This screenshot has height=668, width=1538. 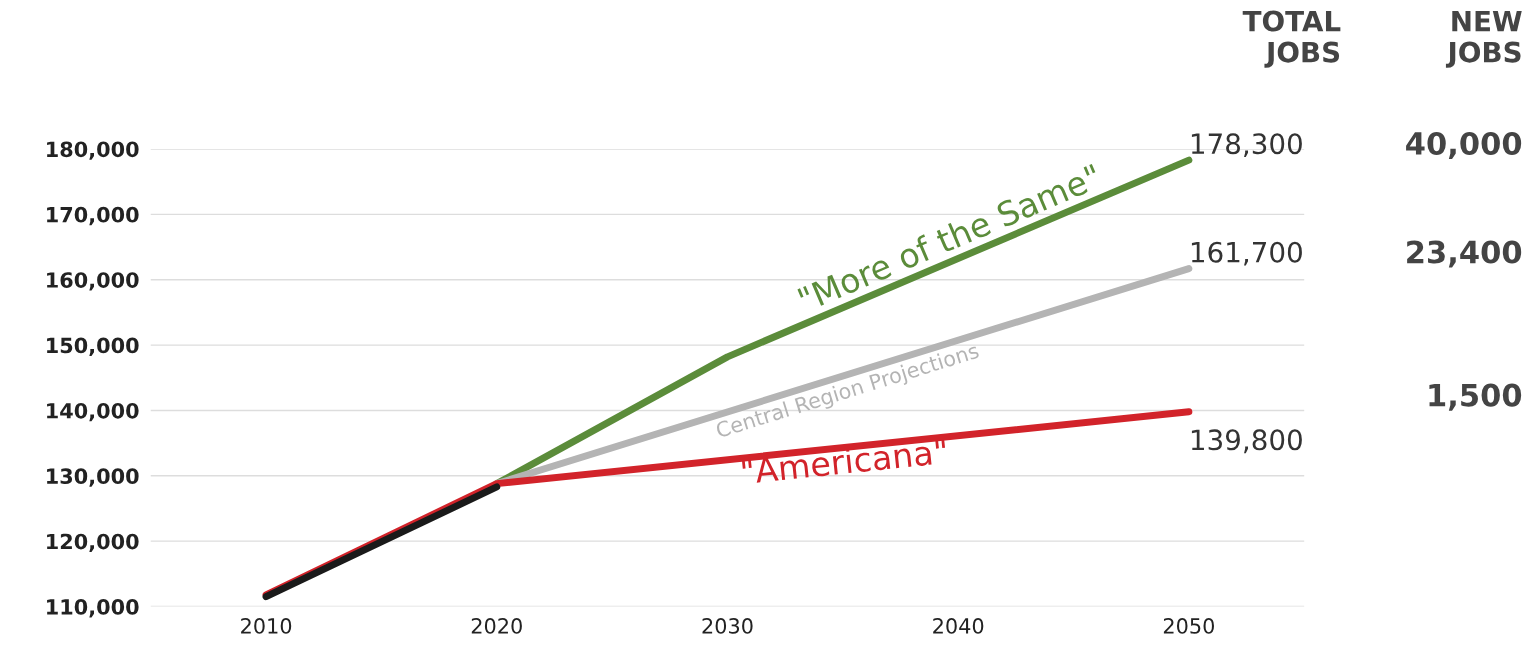 What do you see at coordinates (1246, 253) in the screenshot?
I see `data-label: 161,700` at bounding box center [1246, 253].